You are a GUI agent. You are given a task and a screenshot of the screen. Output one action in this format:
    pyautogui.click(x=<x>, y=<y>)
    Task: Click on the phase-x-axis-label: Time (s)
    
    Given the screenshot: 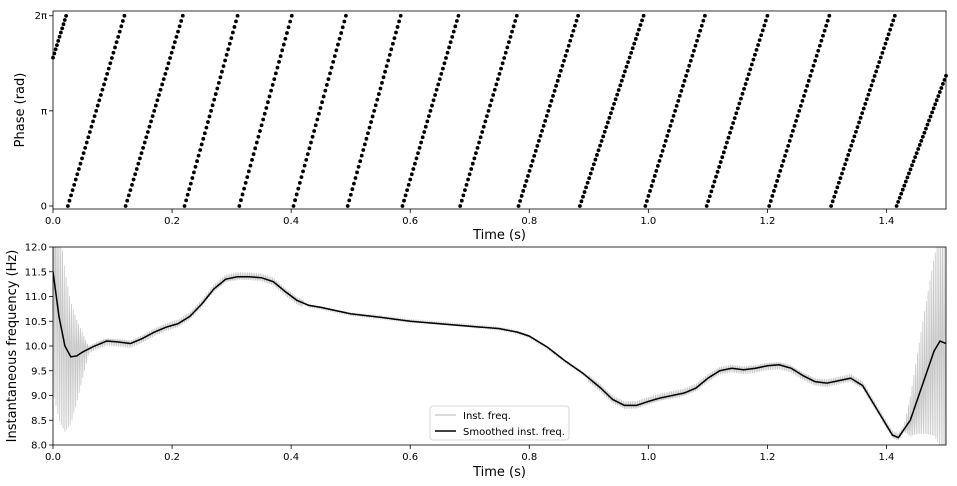 What is the action you would take?
    pyautogui.click(x=499, y=235)
    